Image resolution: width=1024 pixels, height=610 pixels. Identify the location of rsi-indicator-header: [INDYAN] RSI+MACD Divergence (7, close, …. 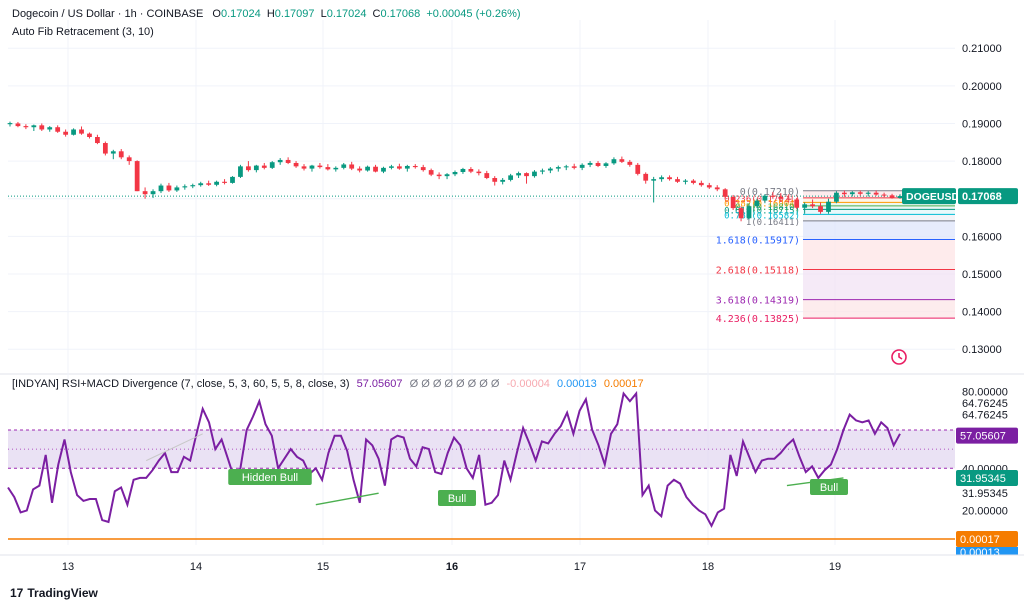
(328, 384).